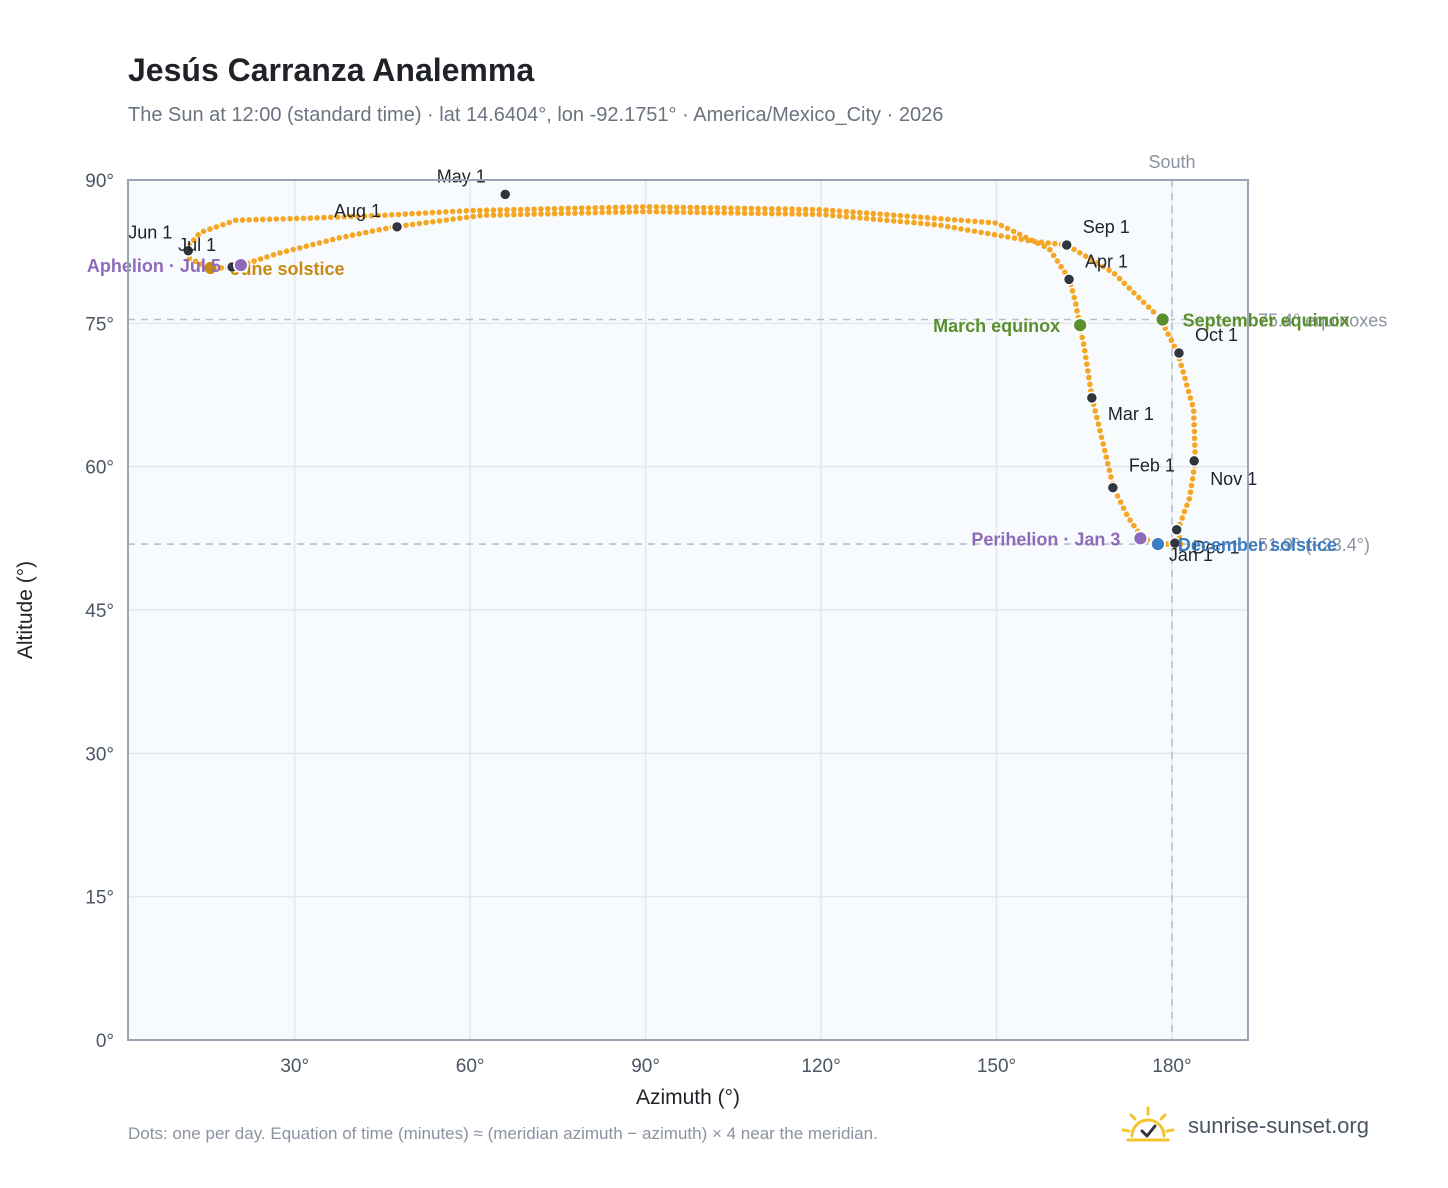 The height and width of the screenshot is (1188, 1448). I want to click on y-tick-label: 30°, so click(99, 754).